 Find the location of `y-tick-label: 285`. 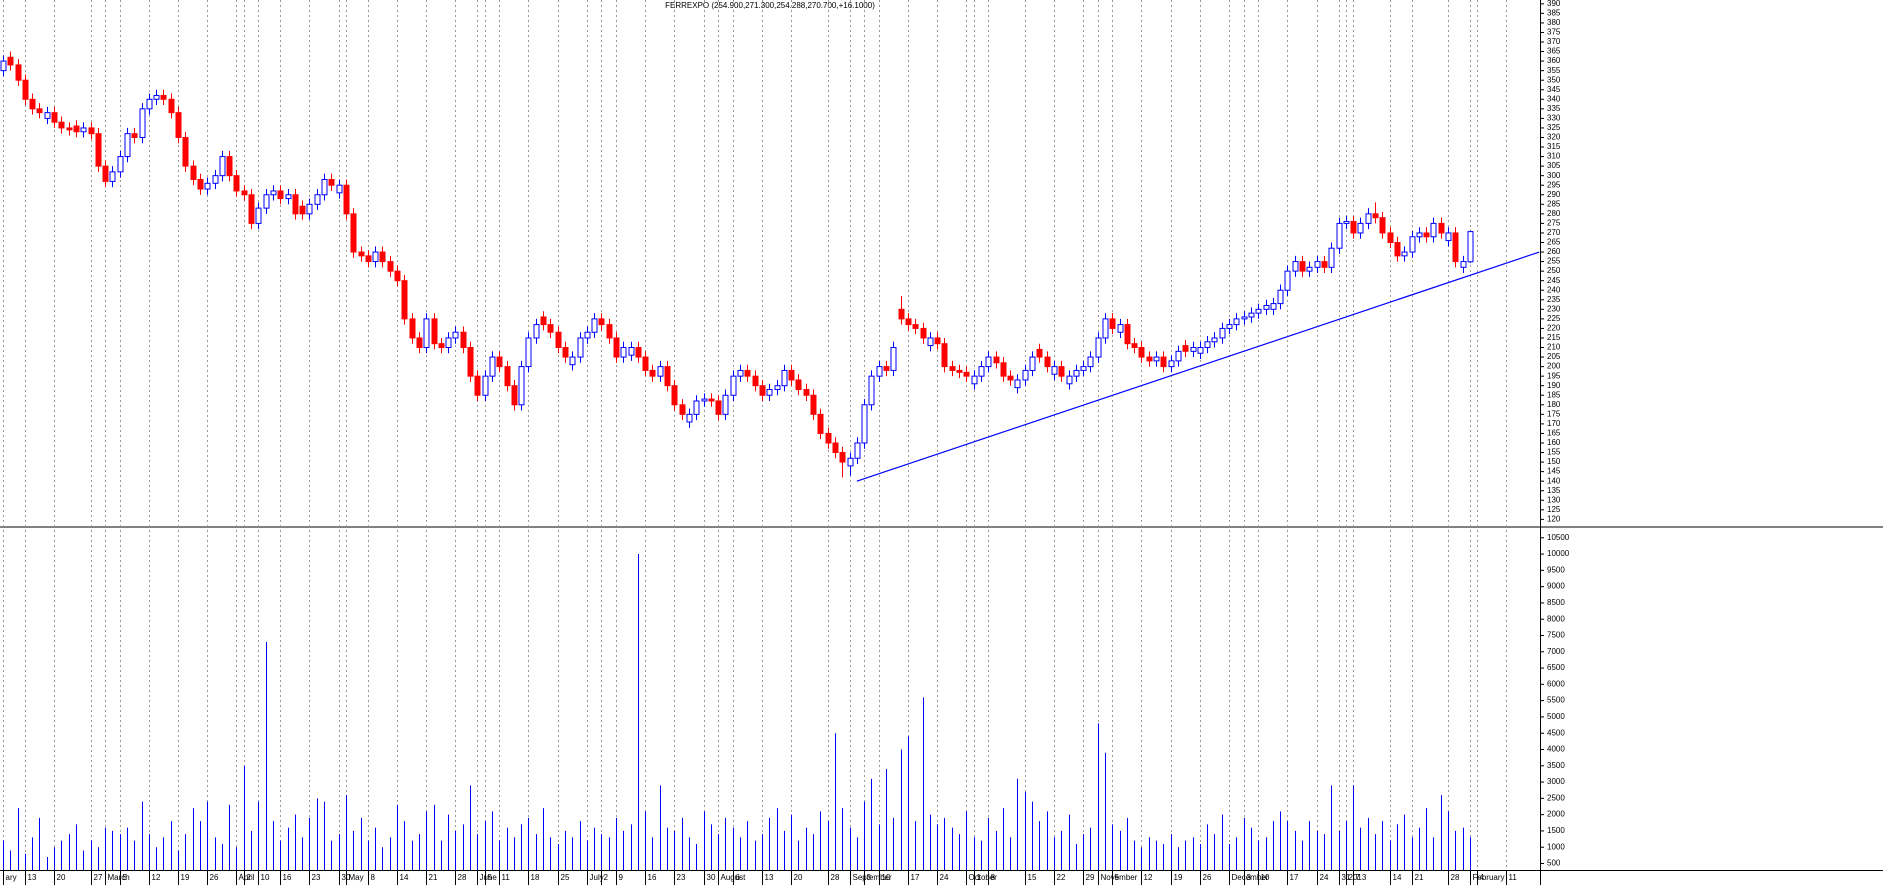

y-tick-label: 285 is located at coordinates (1554, 203).